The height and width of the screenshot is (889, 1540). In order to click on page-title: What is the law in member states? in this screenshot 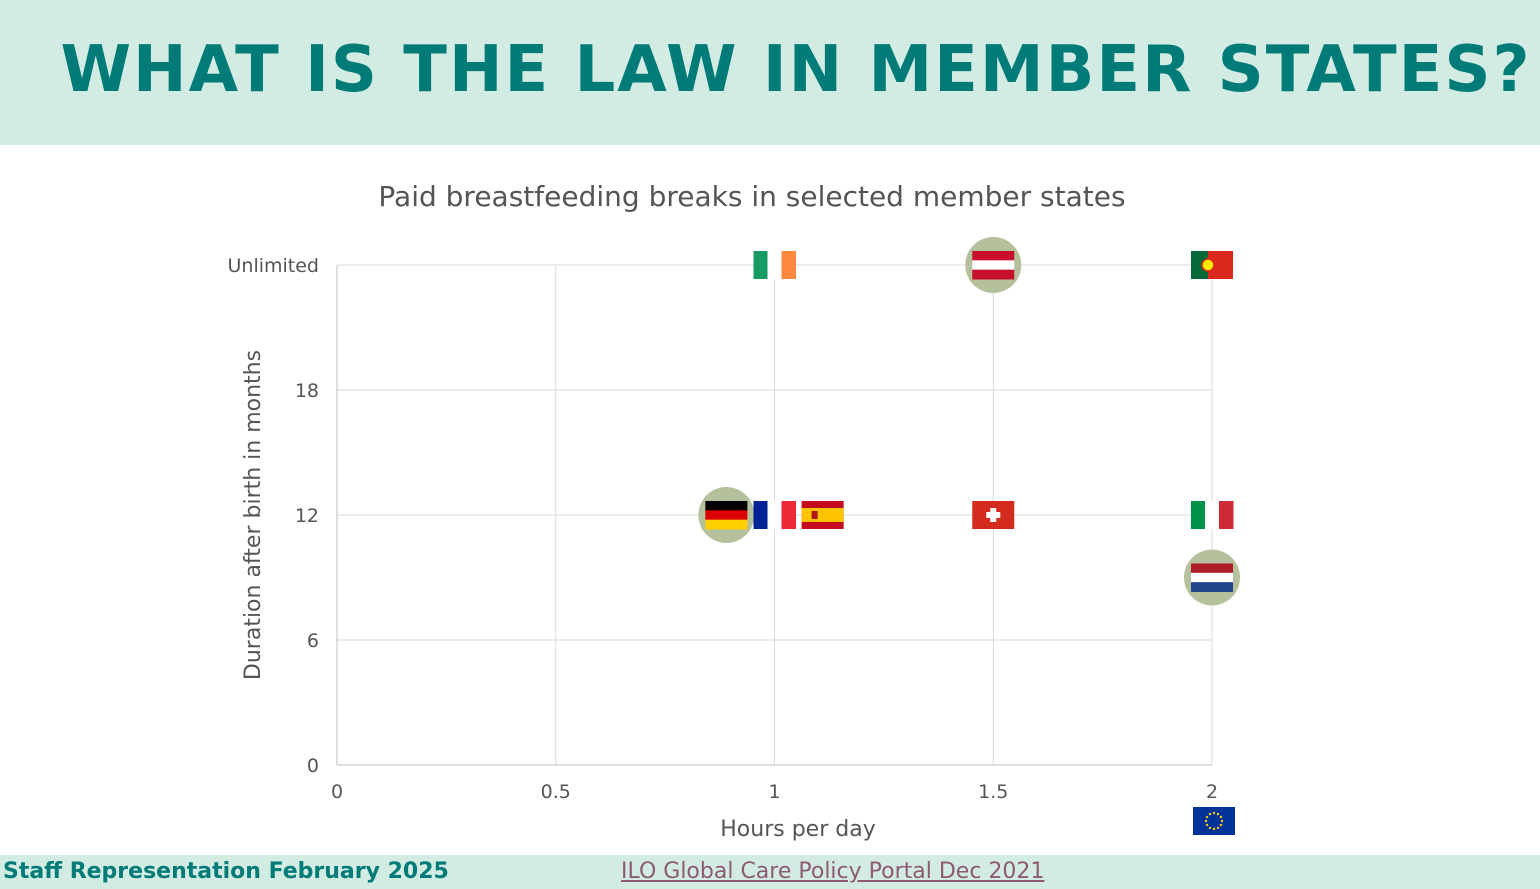, I will do `click(796, 70)`.